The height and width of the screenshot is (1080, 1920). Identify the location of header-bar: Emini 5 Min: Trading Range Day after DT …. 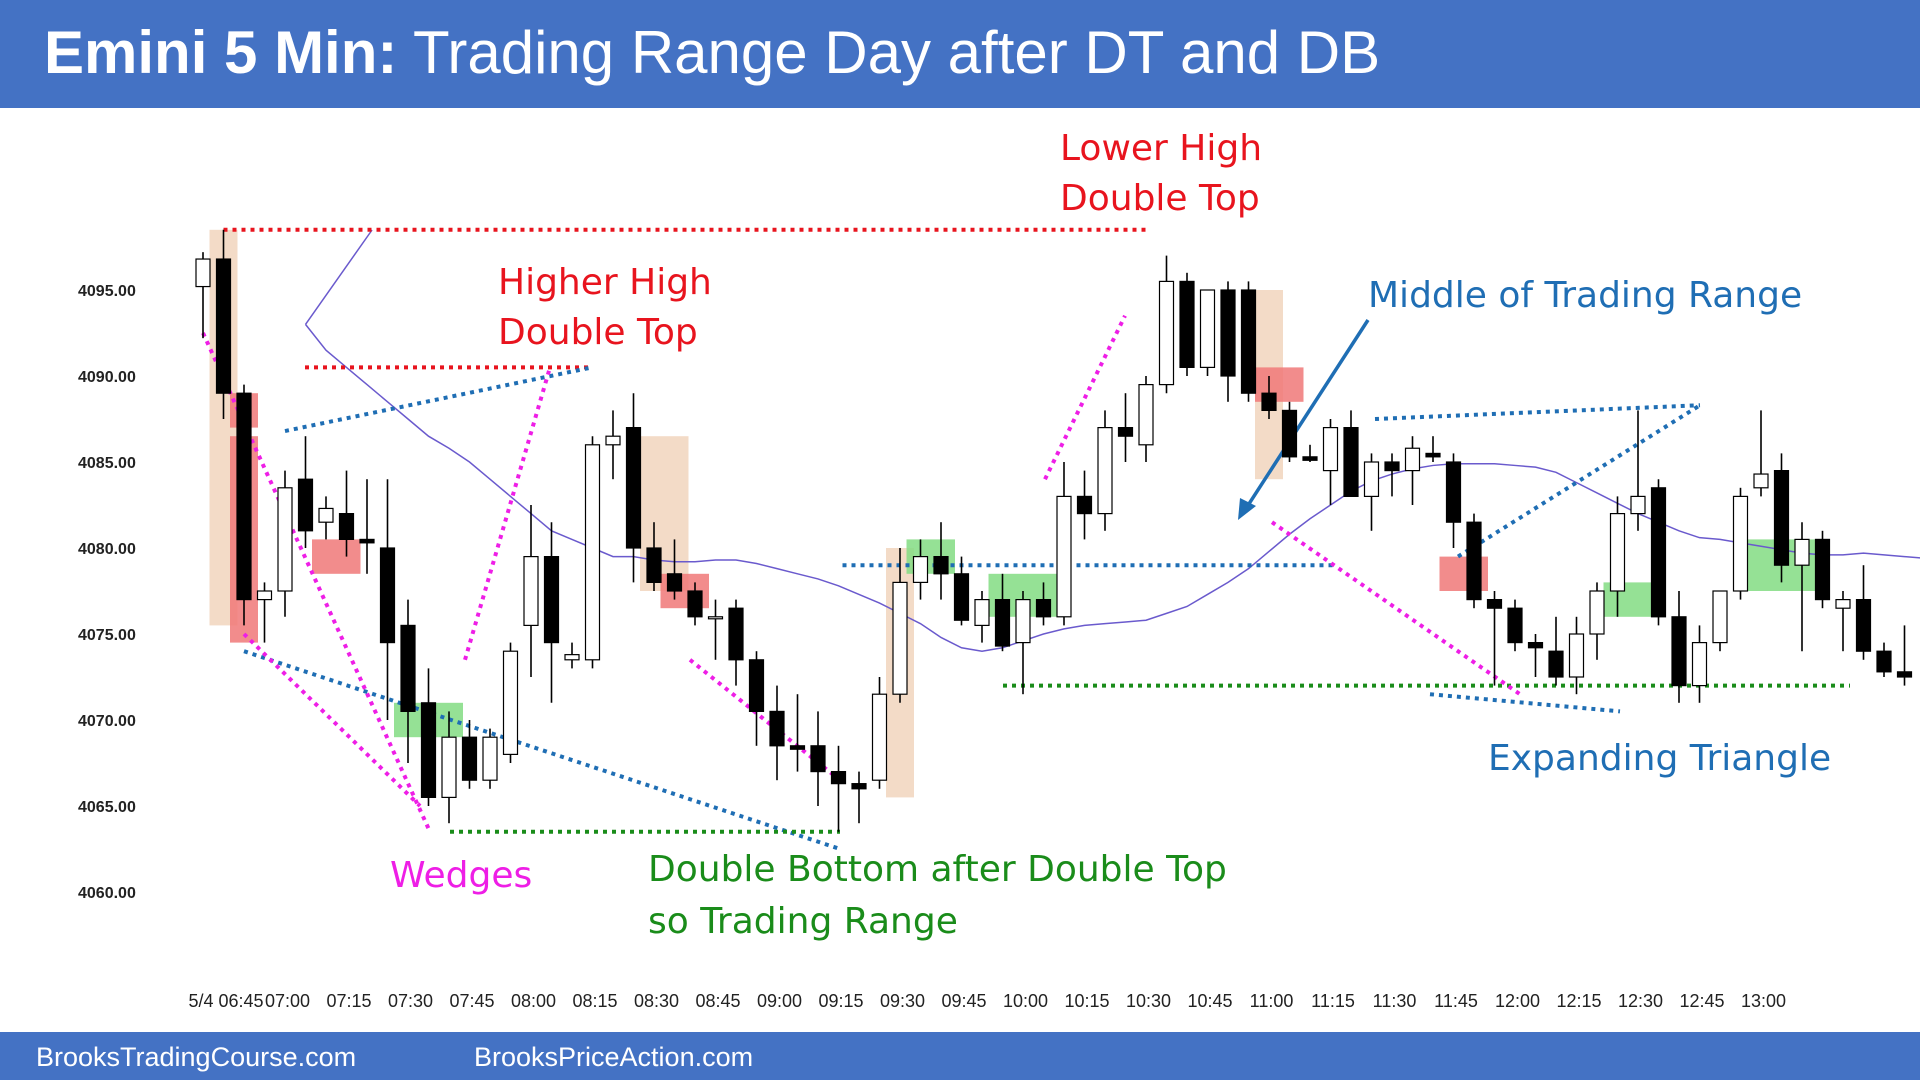
(960, 54).